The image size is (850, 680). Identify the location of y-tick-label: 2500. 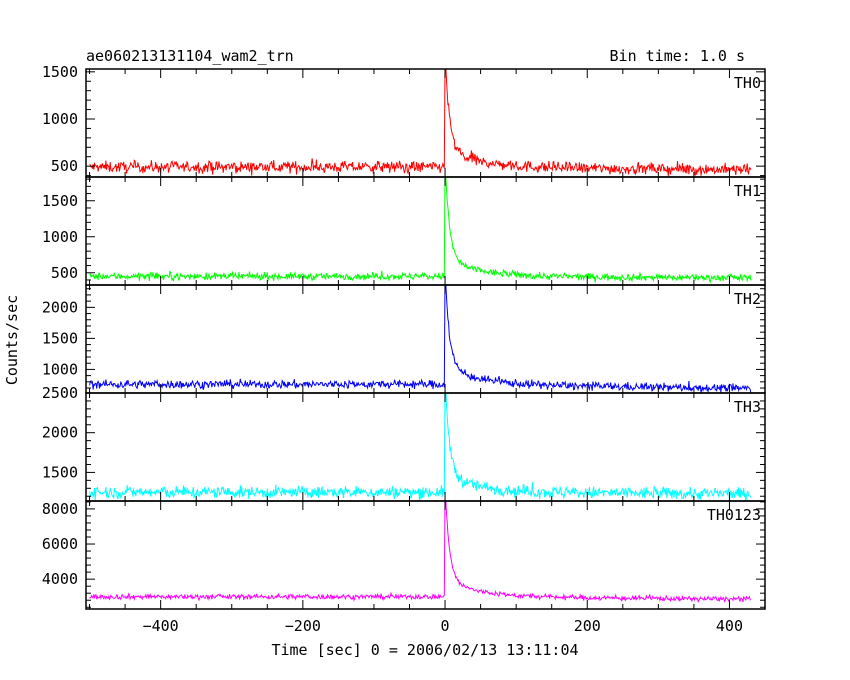
(60, 393).